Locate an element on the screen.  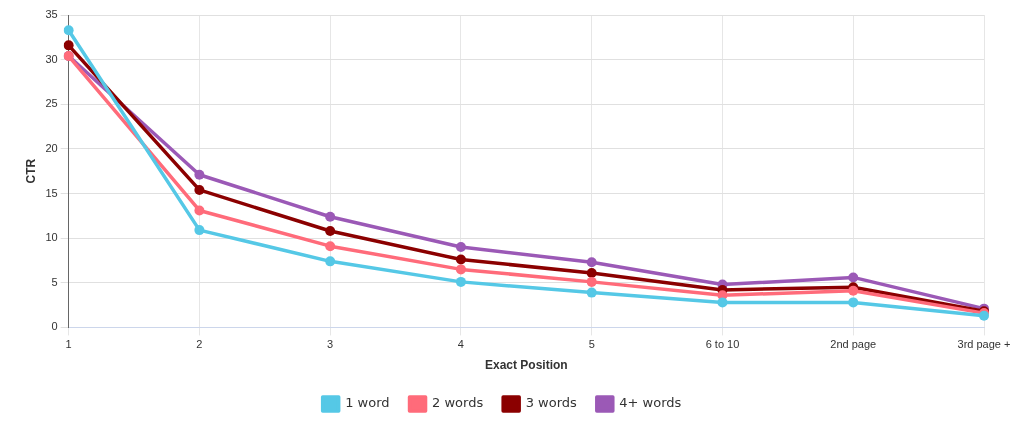
x-tick-label: 5 is located at coordinates (591, 344).